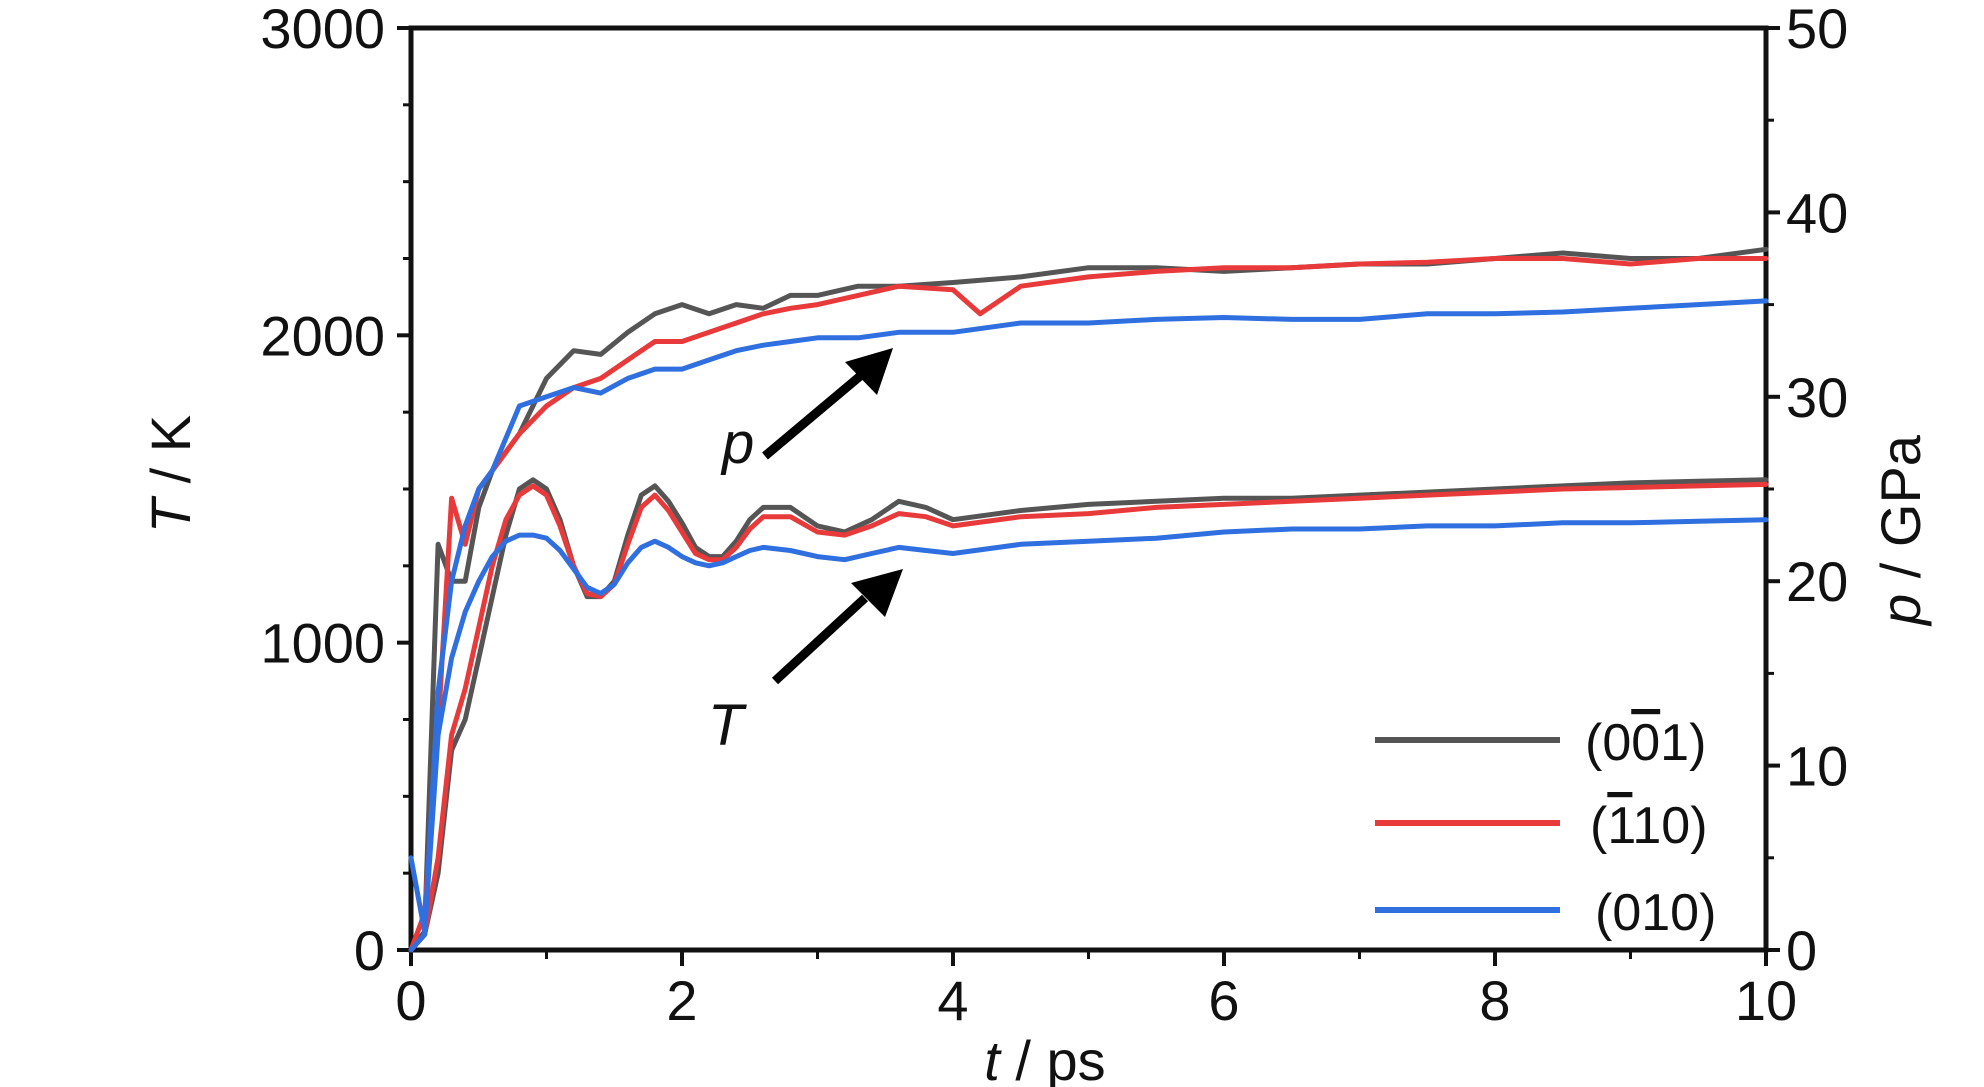  I want to click on x-axis-title: t / ps, so click(1044, 1058).